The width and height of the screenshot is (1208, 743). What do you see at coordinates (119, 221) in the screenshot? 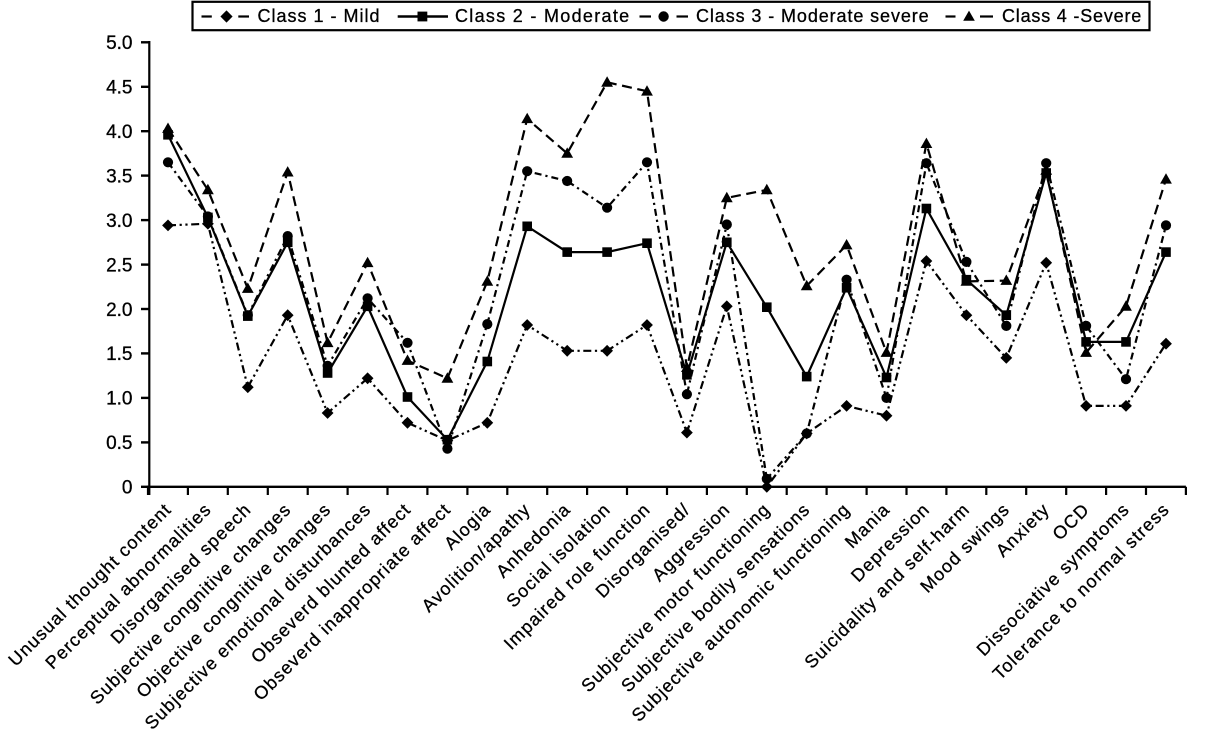
I see `svg-text: 3.0` at bounding box center [119, 221].